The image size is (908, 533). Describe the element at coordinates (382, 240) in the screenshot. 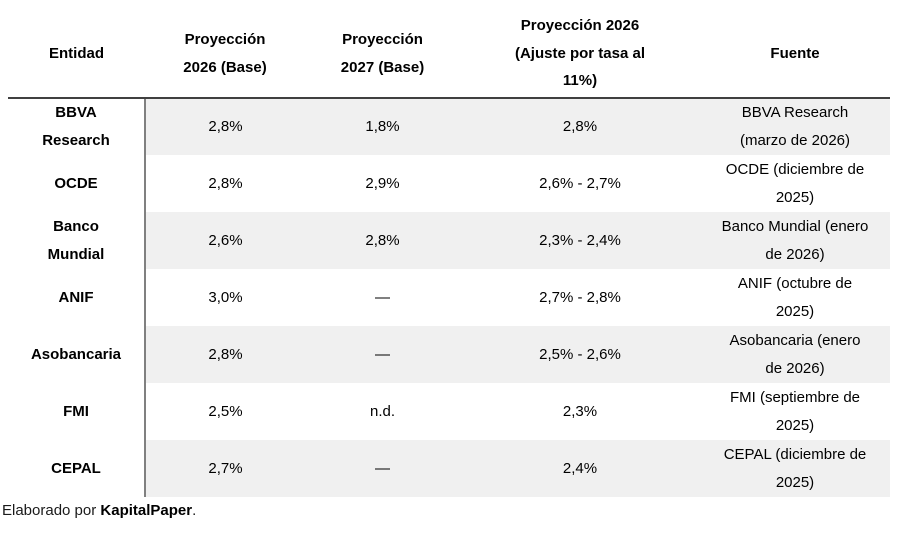

I see `proyeccion-2027-cell: 2,8%` at that location.